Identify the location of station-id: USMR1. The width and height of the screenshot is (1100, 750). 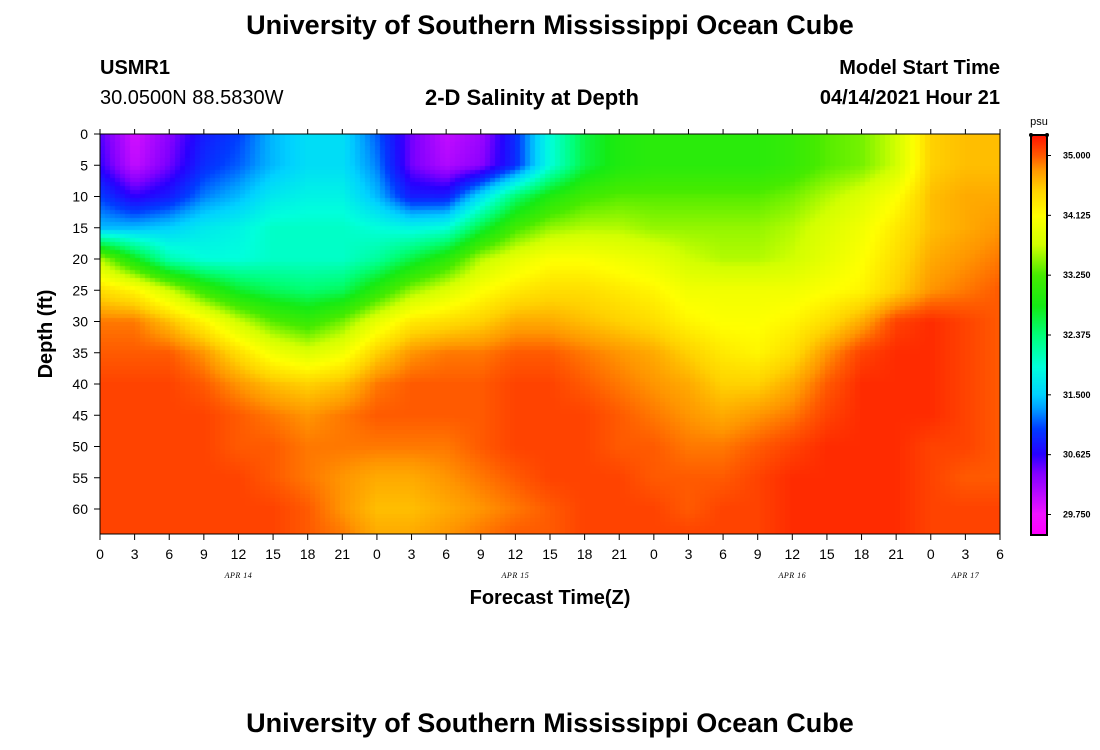
(135, 68).